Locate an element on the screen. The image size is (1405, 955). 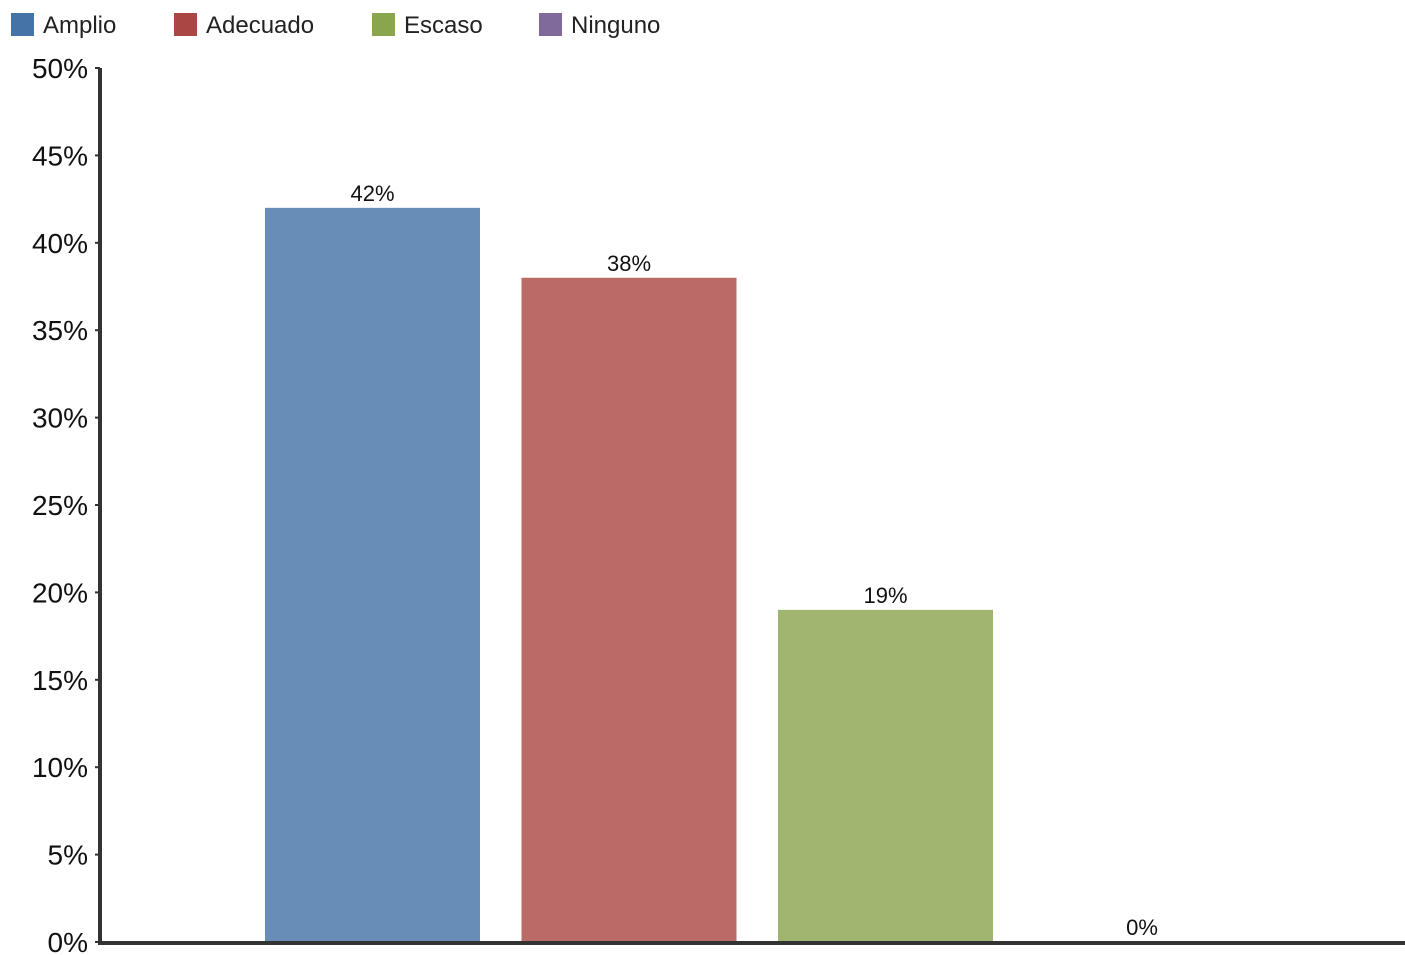
legend-item-adecuado: Adecuado is located at coordinates (244, 25).